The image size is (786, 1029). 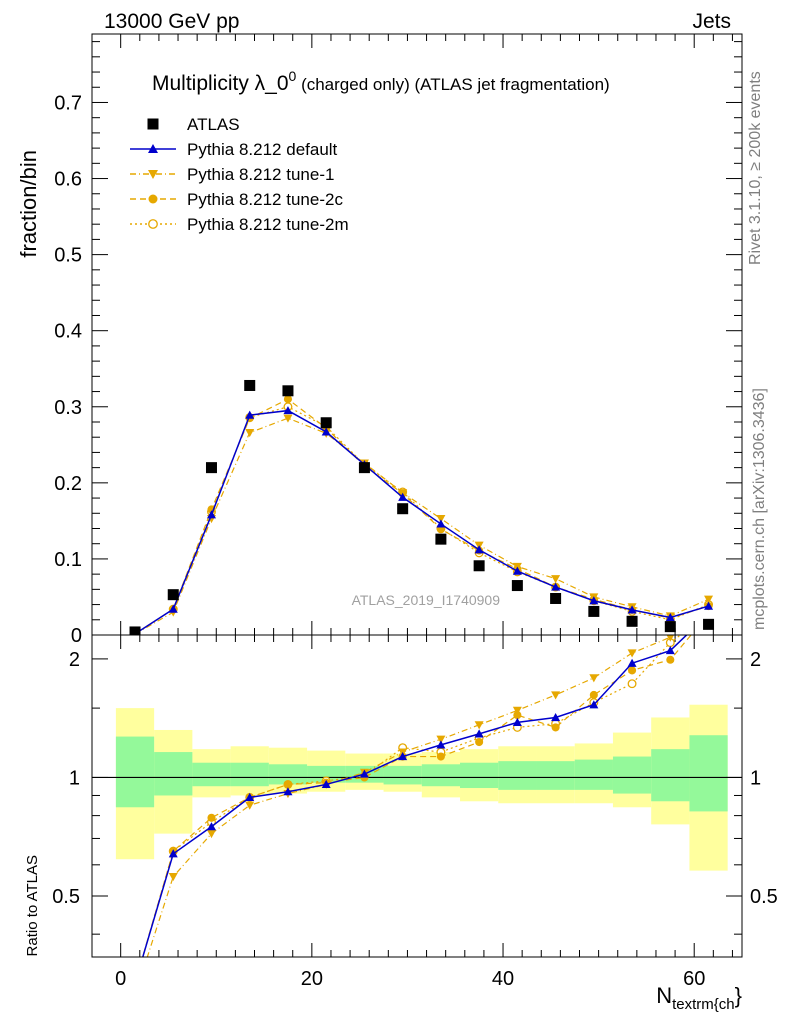 I want to click on y-tick-label-1: 0.1, so click(x=68, y=560).